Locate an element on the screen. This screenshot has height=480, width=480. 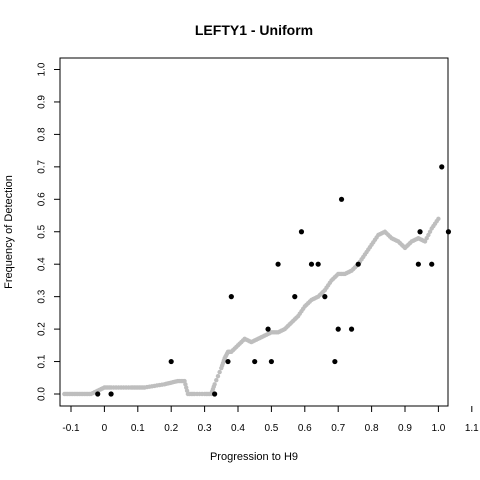
x-tick-label: 0 is located at coordinates (105, 428).